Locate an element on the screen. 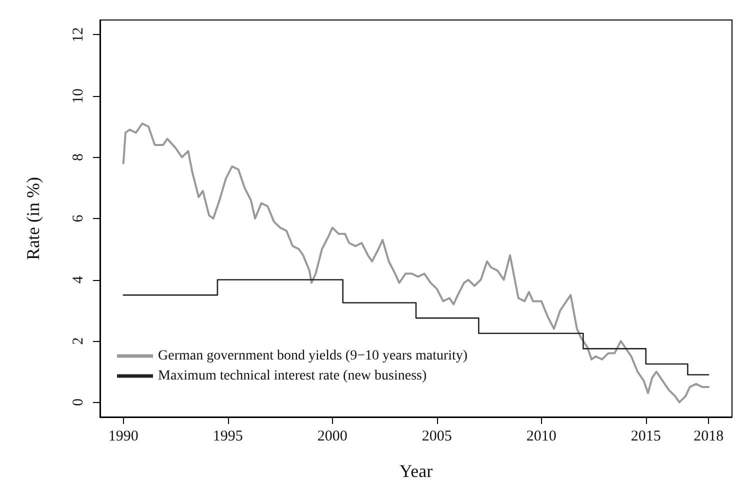 The image size is (744, 496). y-tick-label: 10 is located at coordinates (78, 96).